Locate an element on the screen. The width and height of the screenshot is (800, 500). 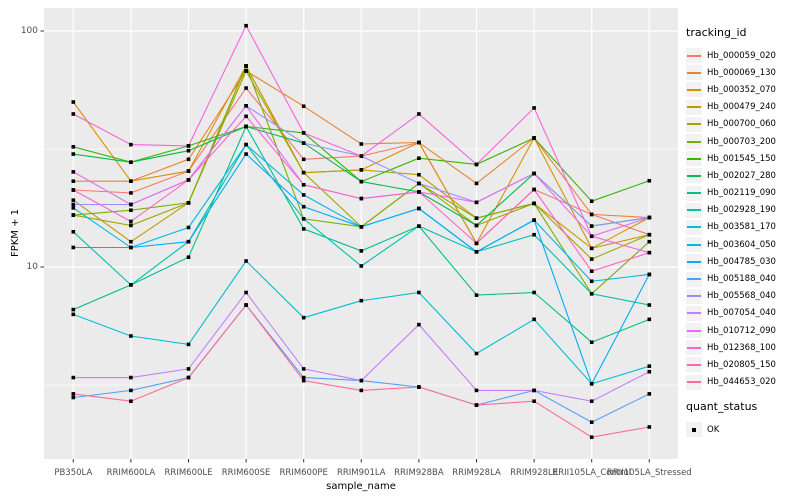
legend-label: Hb_007054_040 is located at coordinates (741, 313).